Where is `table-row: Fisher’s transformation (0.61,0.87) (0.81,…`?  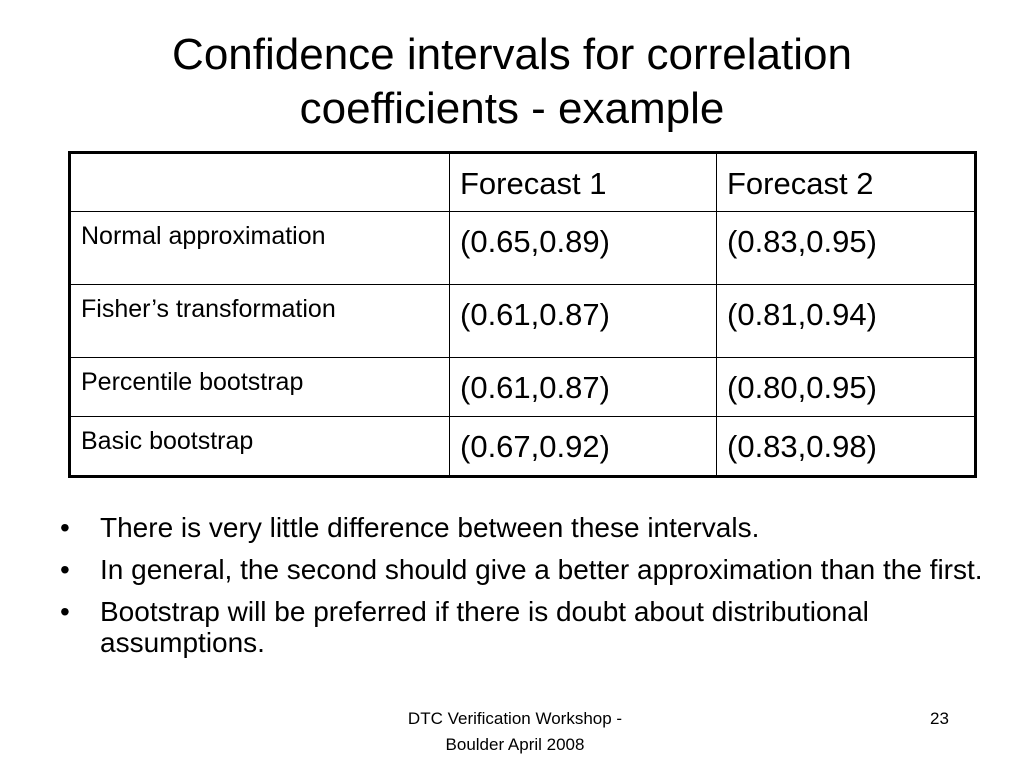
table-row: Fisher’s transformation (0.61,0.87) (0.81,… is located at coordinates (522, 321).